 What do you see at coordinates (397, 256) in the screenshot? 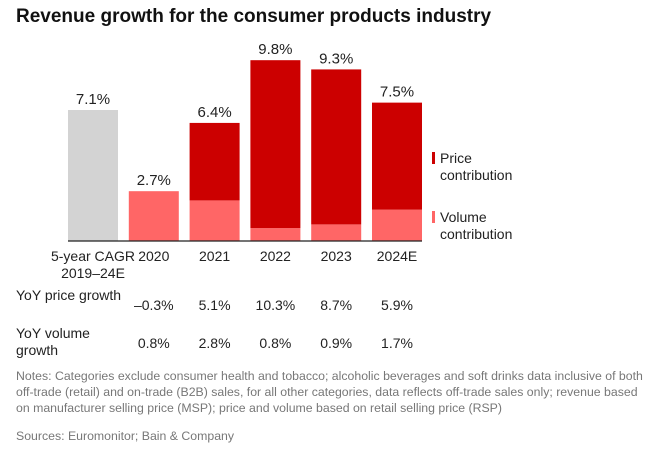
I see `category-label: 2024E` at bounding box center [397, 256].